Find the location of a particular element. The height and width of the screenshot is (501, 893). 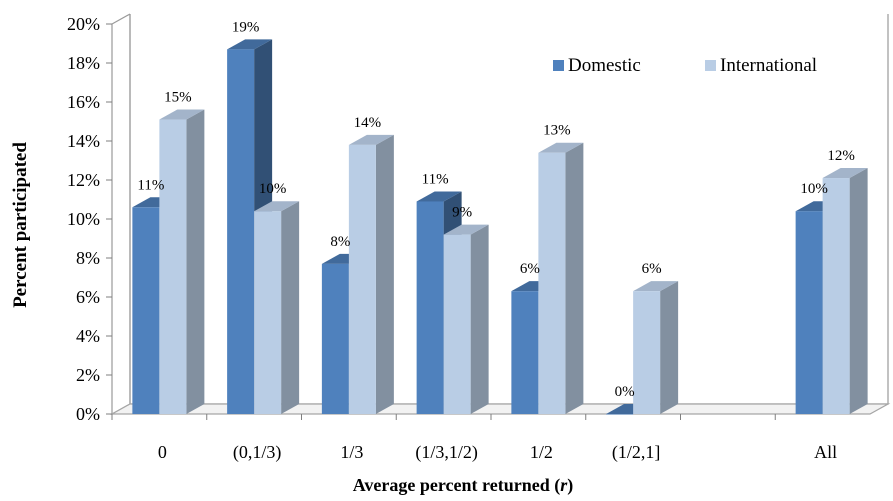

x-axis-label: Average percent returned (r) is located at coordinates (463, 485).